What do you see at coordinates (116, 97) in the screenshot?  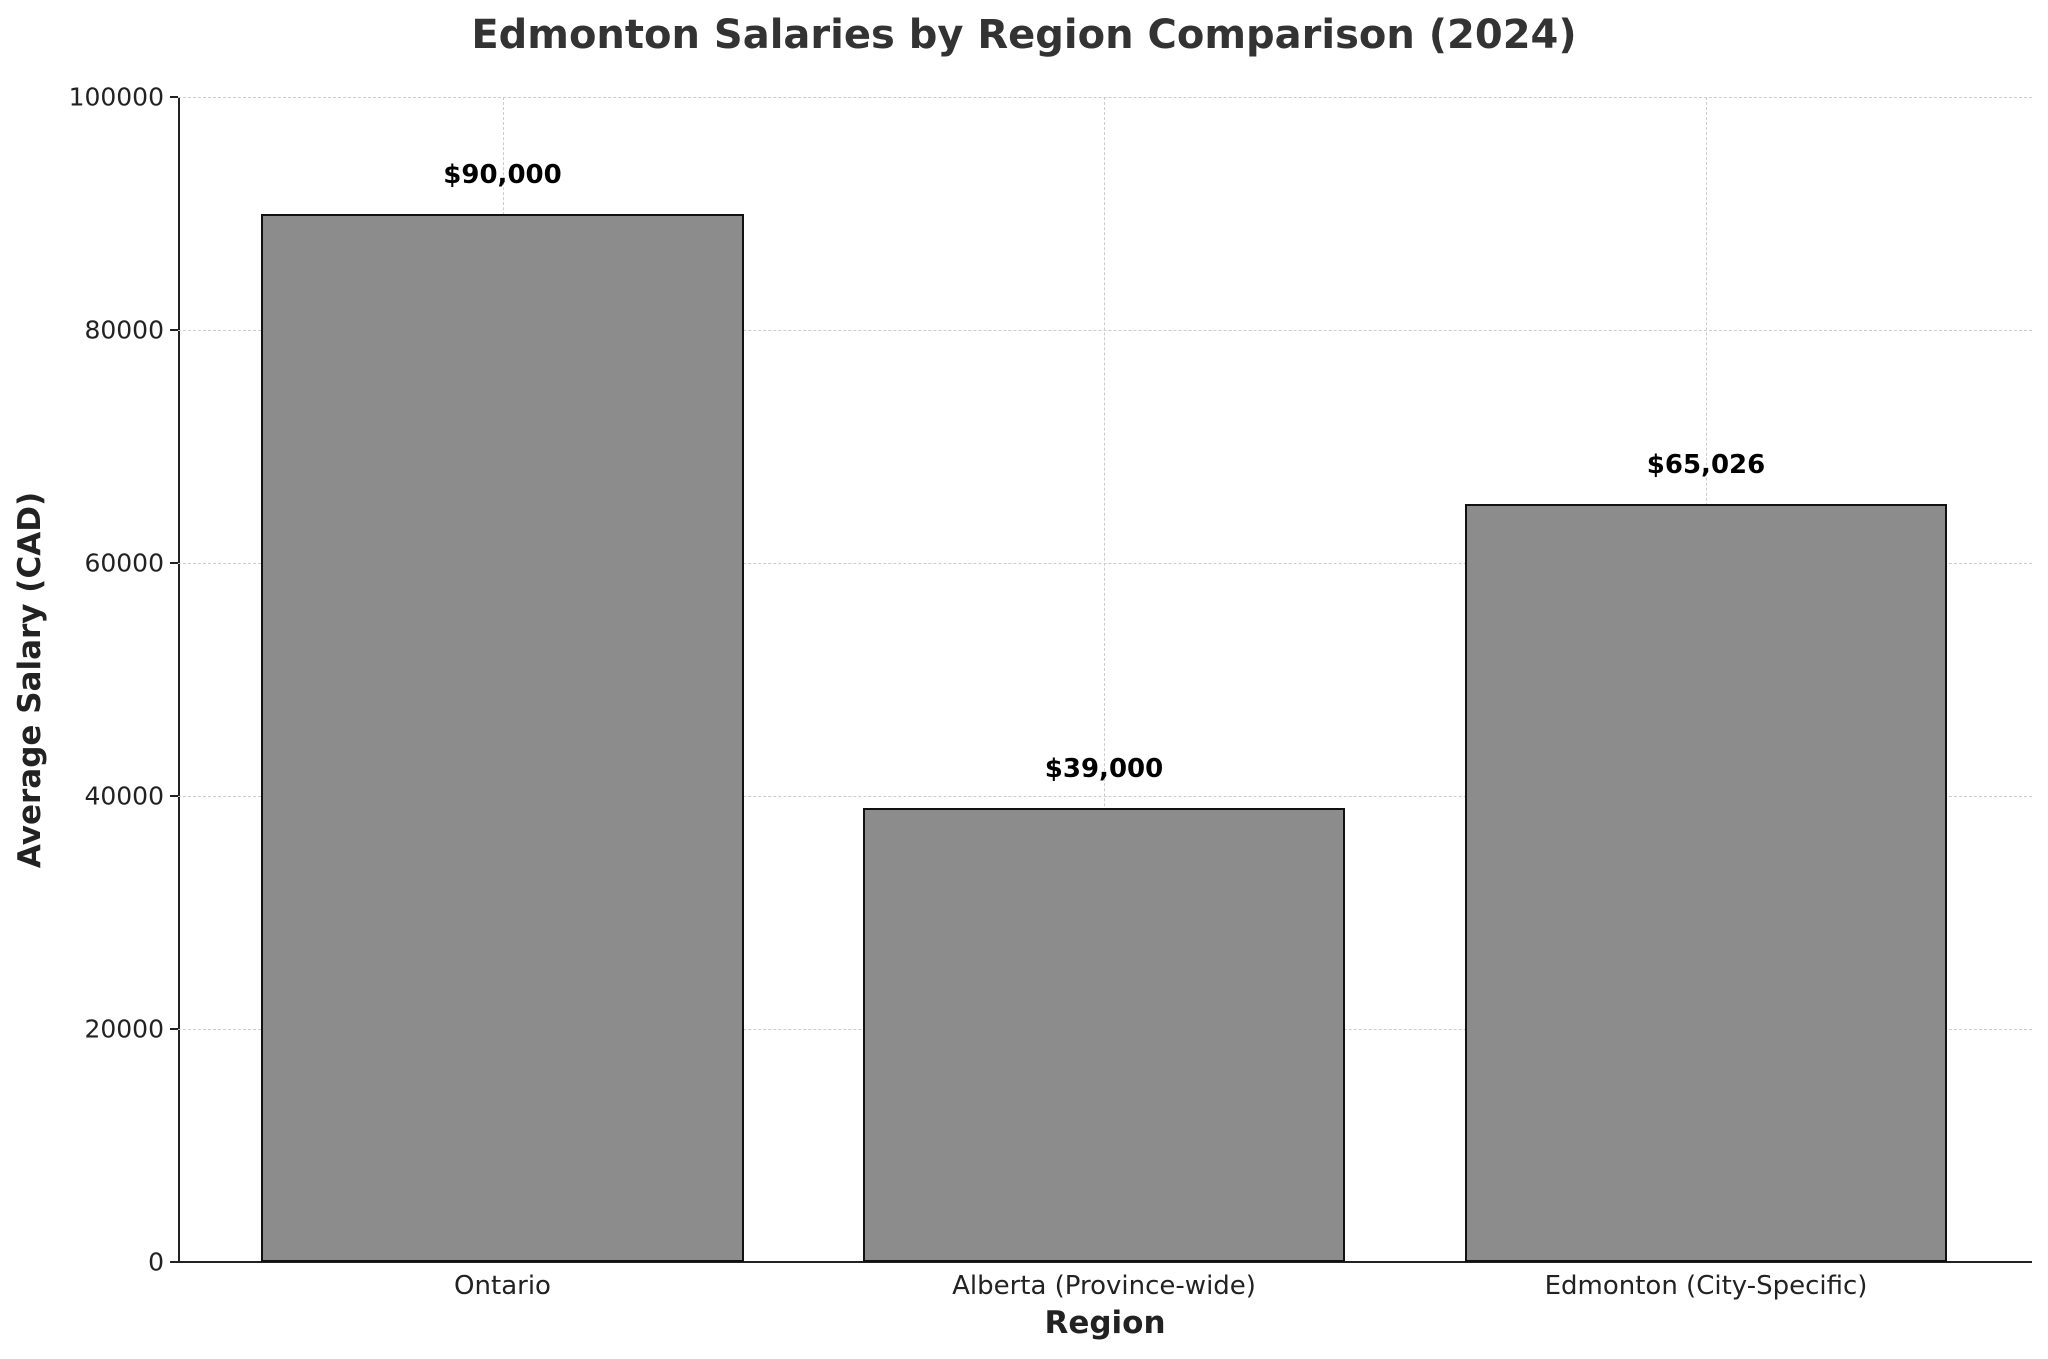 I see `y-tick-label: 100000` at bounding box center [116, 97].